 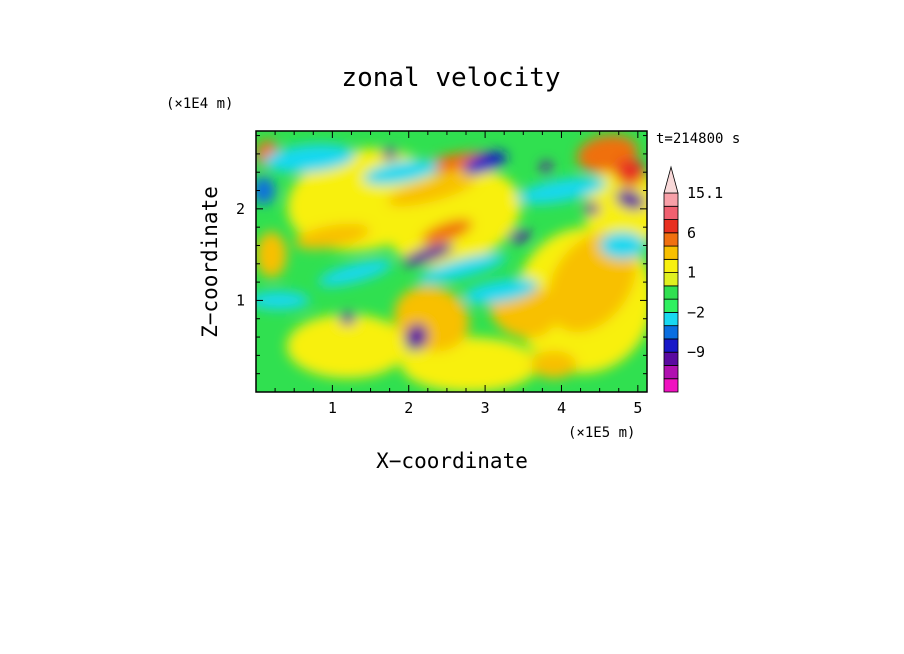 What do you see at coordinates (671, 179) in the screenshot?
I see `colorbar-overflow-arrow` at bounding box center [671, 179].